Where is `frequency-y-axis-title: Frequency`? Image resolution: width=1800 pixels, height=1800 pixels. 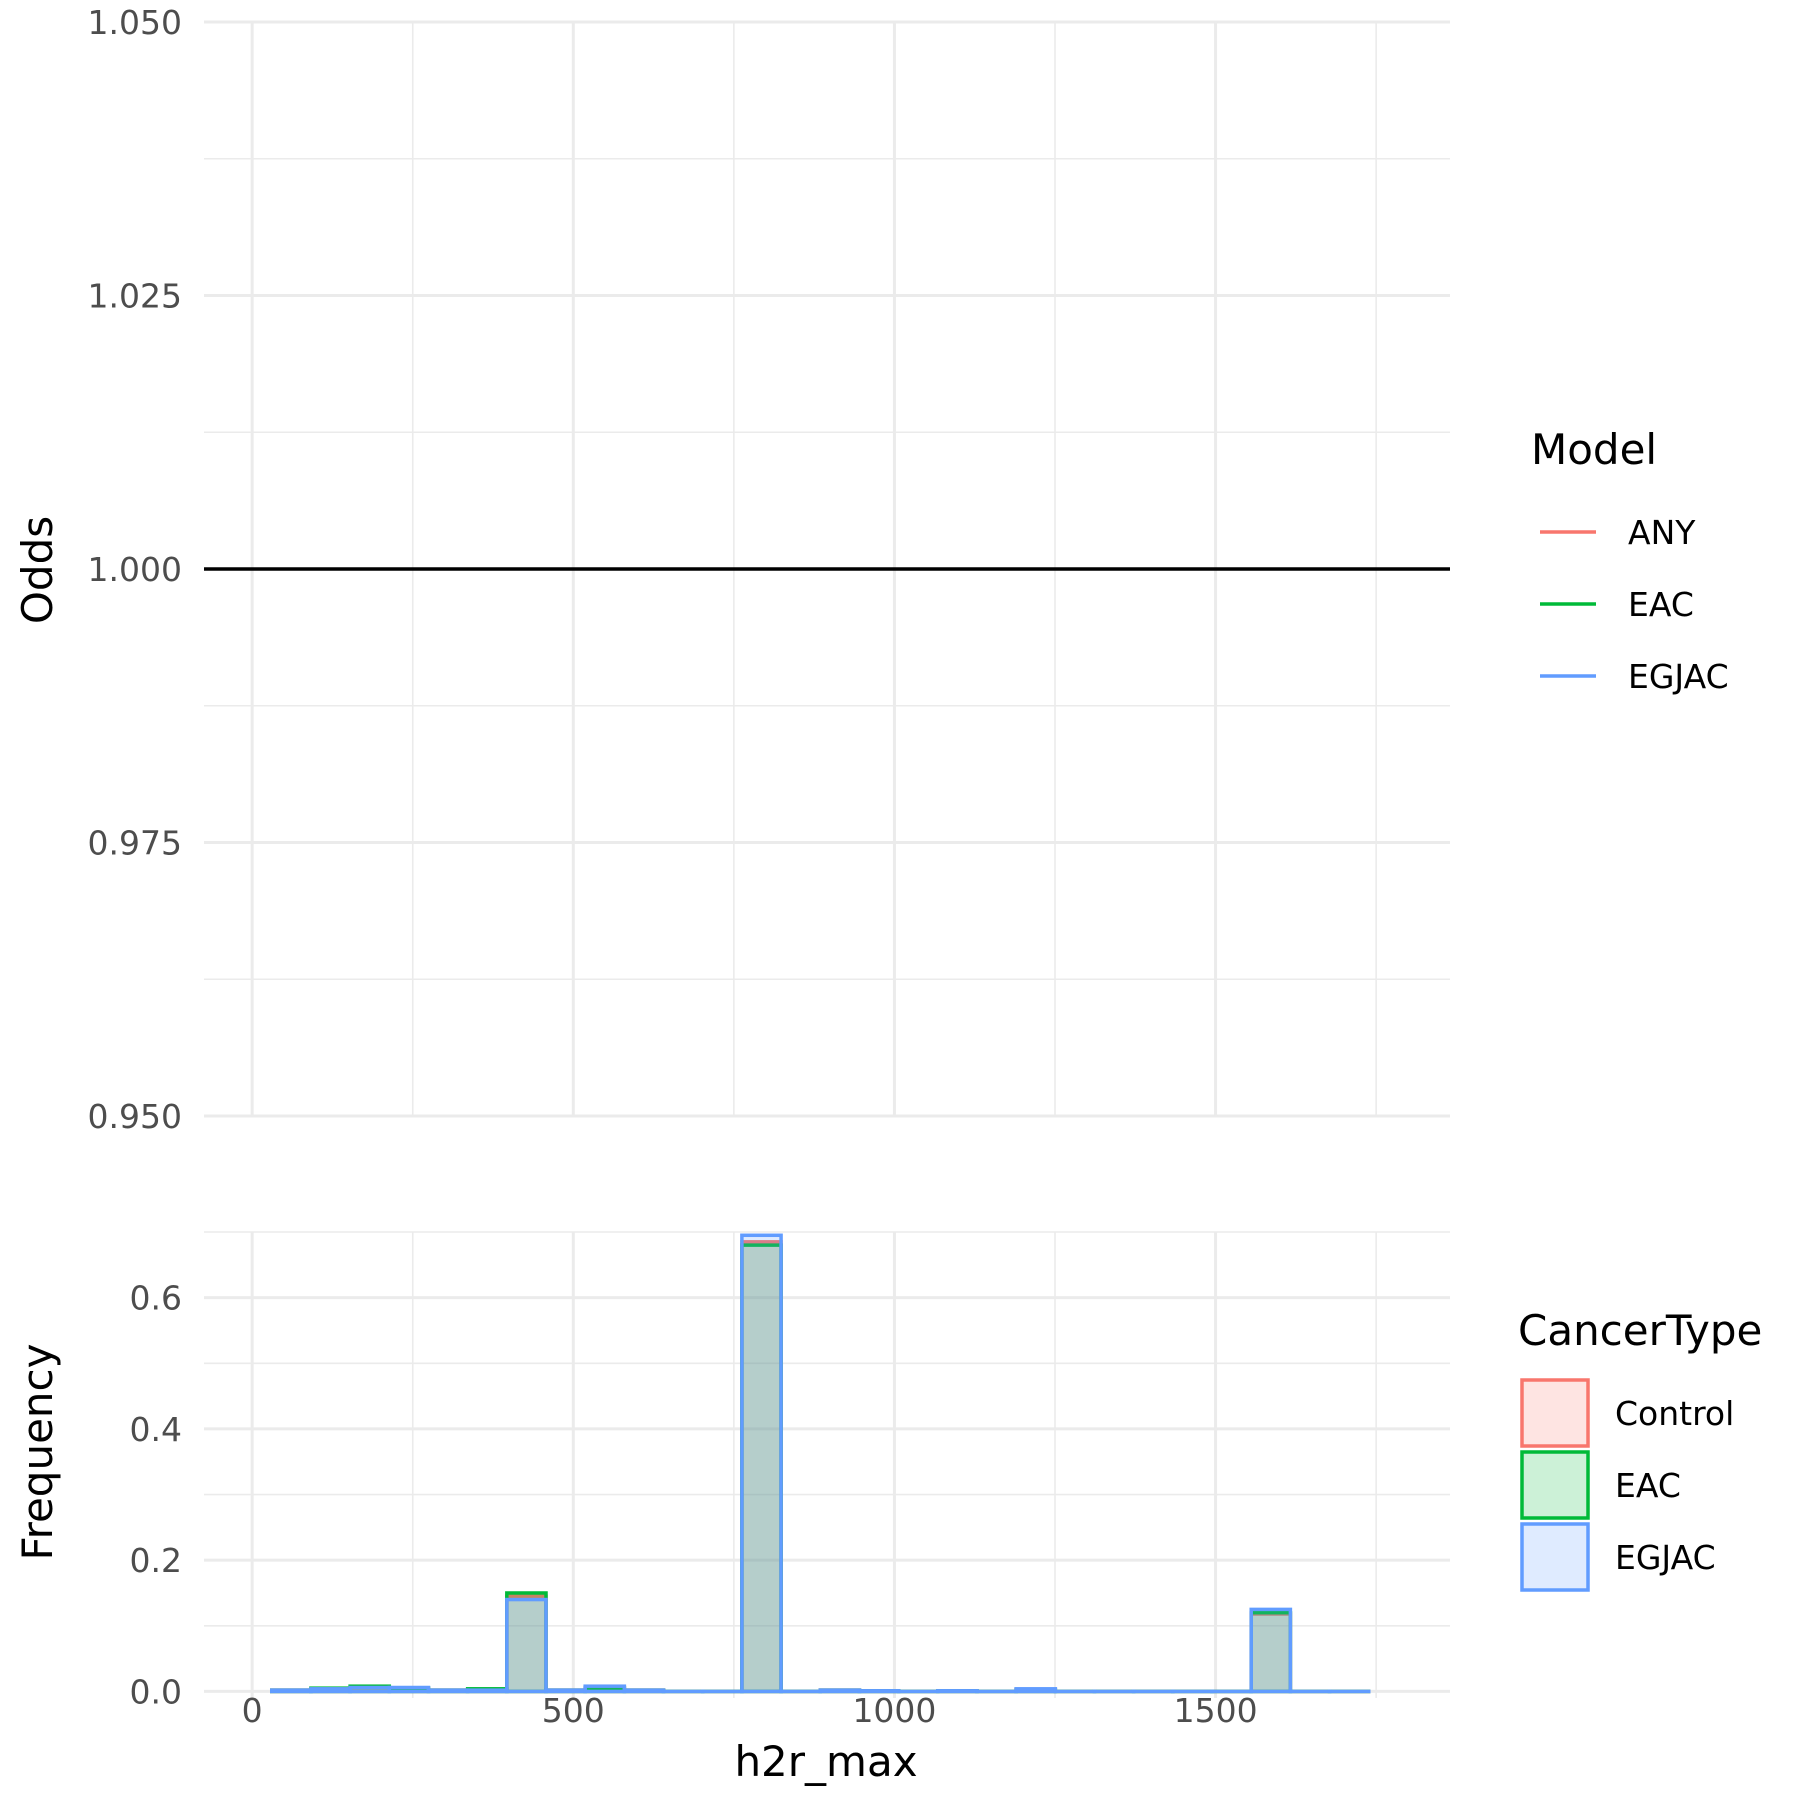
frequency-y-axis-title: Frequency is located at coordinates (37, 1452).